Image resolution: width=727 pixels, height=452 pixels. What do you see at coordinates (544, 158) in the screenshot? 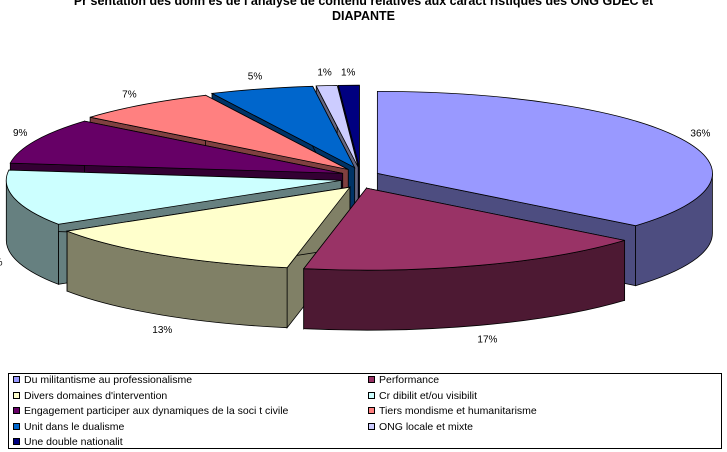
I see `pie-slice-1-top` at bounding box center [544, 158].